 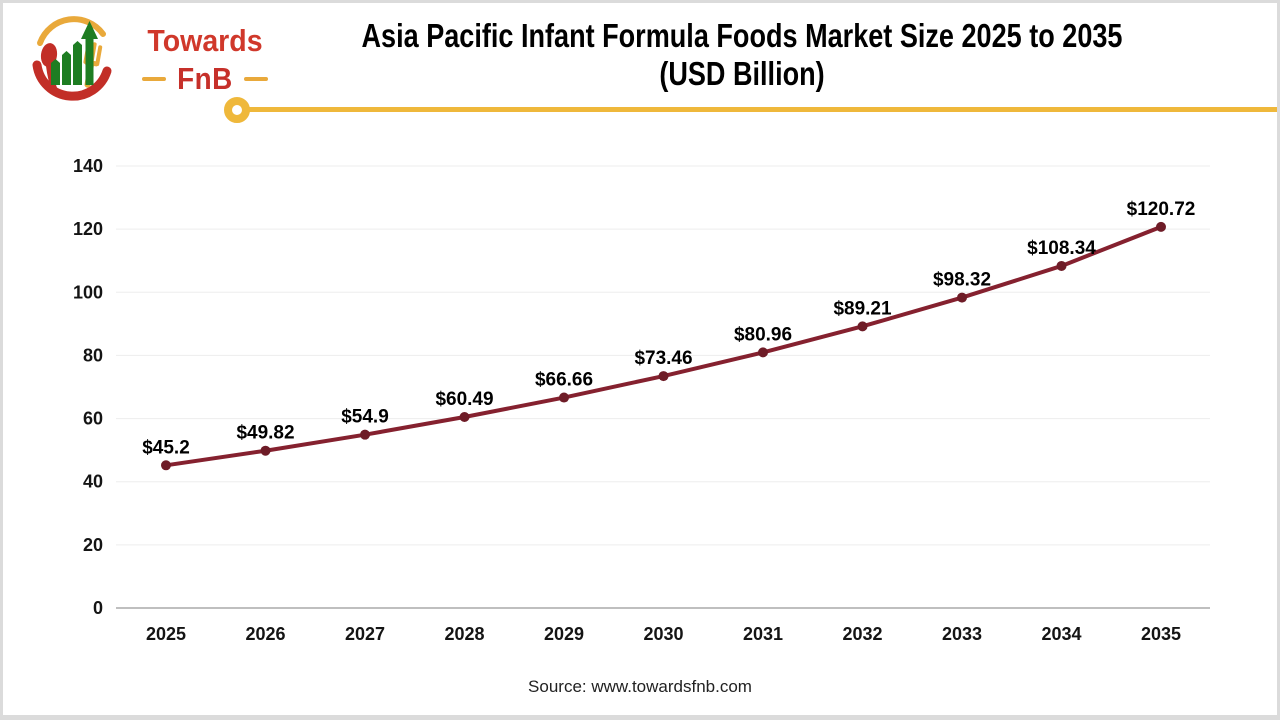 What do you see at coordinates (74, 53) in the screenshot?
I see `growth-bars-icon` at bounding box center [74, 53].